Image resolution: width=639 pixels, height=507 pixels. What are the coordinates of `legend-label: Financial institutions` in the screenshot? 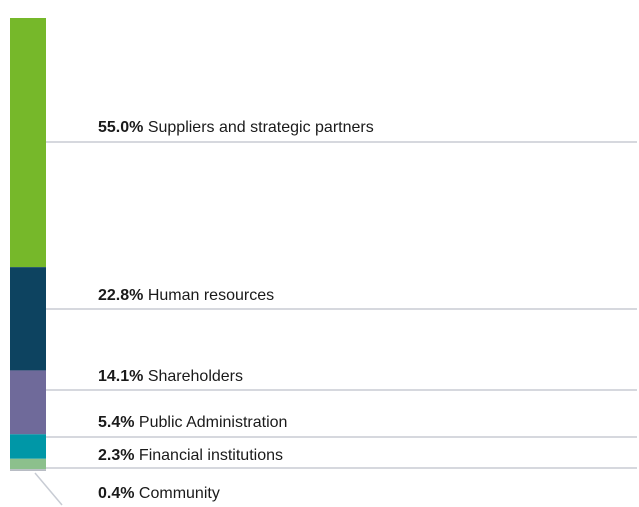 It's located at (211, 455).